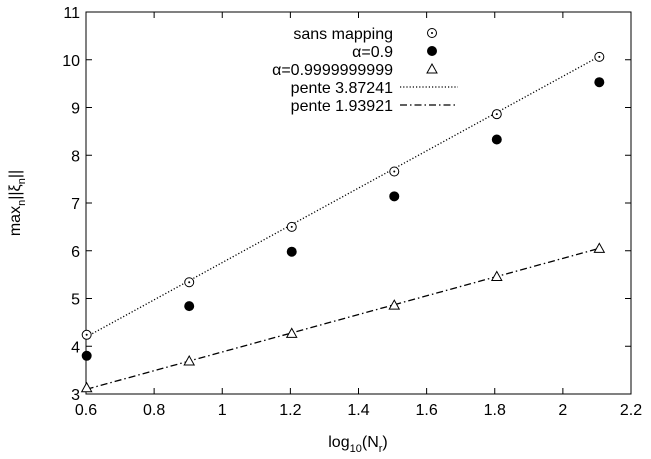  I want to click on x-tick-label: 0.6, so click(86, 410).